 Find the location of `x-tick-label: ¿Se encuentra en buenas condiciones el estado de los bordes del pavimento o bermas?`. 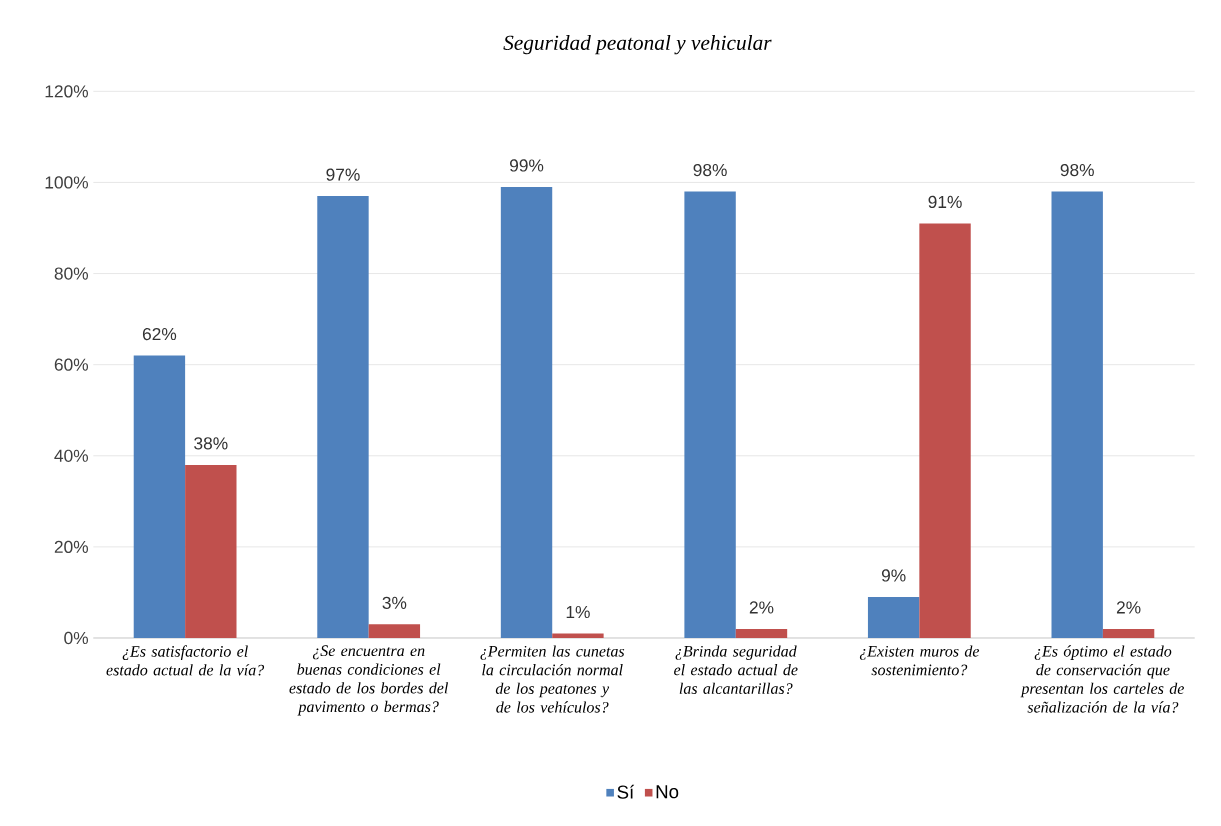

x-tick-label: ¿Se encuentra en buenas condiciones el estado de los bordes del pavimento o bermas? is located at coordinates (369, 680).